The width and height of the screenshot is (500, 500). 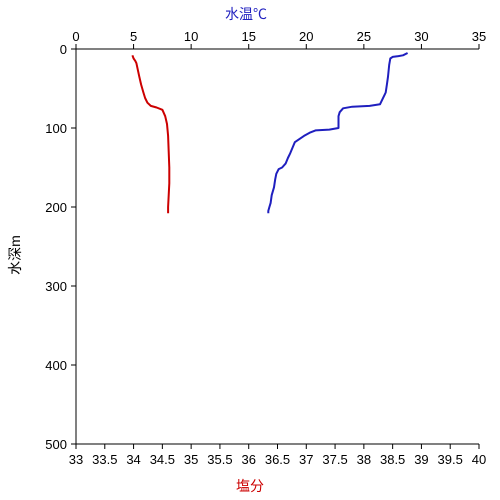 I want to click on y-axis-title: 水深m, so click(x=15, y=255).